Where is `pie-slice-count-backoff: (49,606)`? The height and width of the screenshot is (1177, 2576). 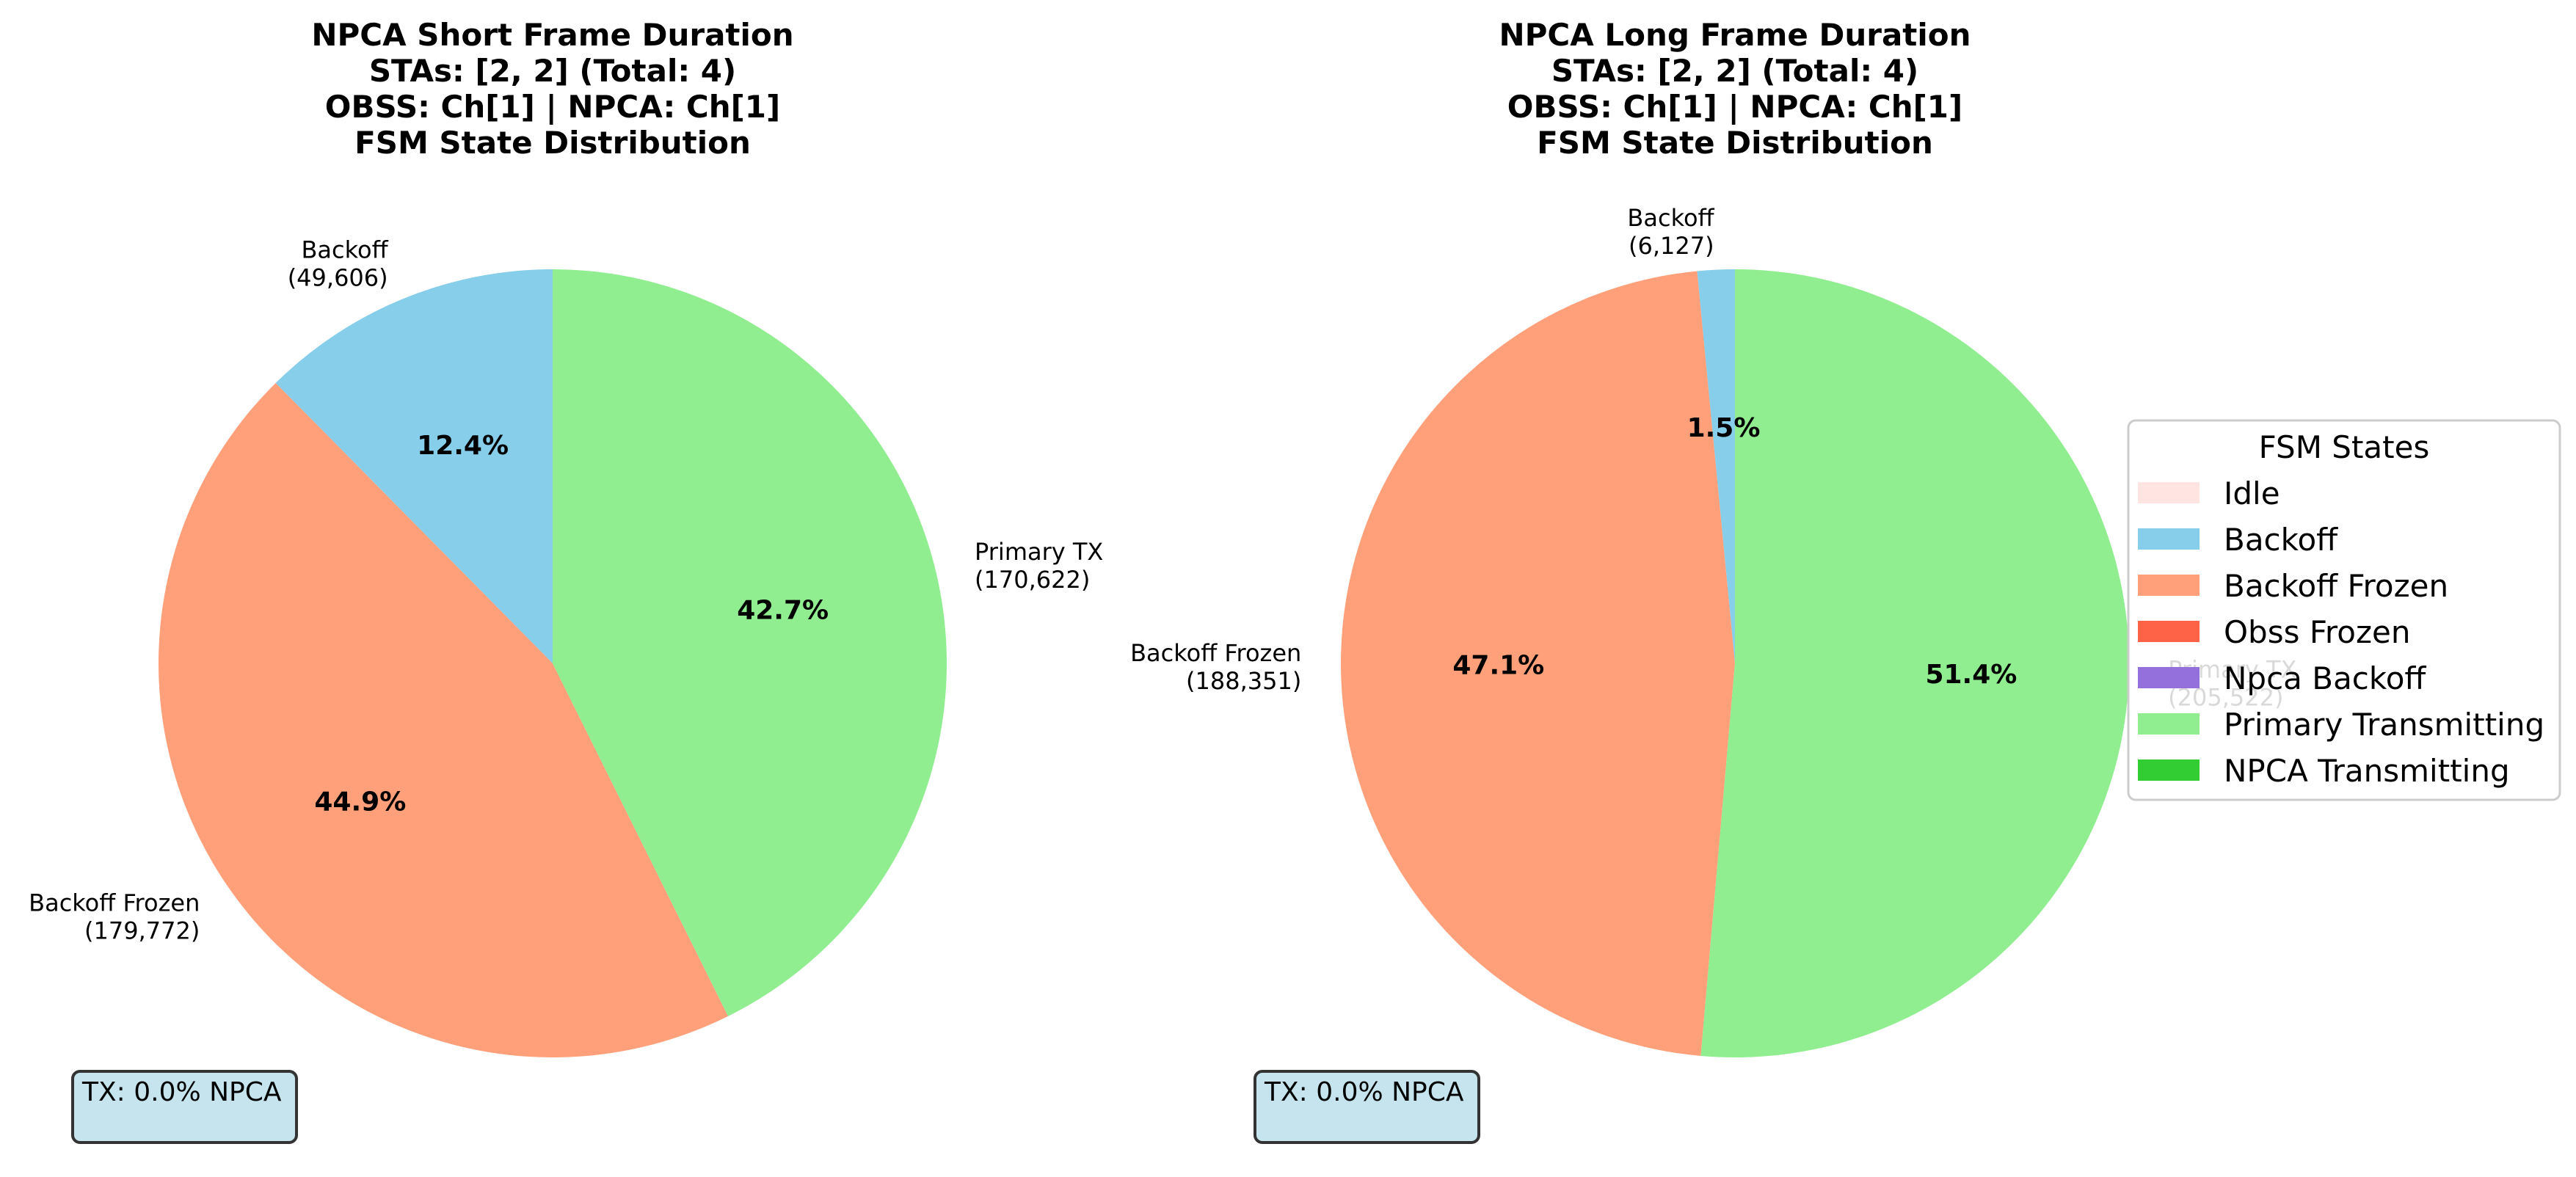
pie-slice-count-backoff: (49,606) is located at coordinates (338, 278).